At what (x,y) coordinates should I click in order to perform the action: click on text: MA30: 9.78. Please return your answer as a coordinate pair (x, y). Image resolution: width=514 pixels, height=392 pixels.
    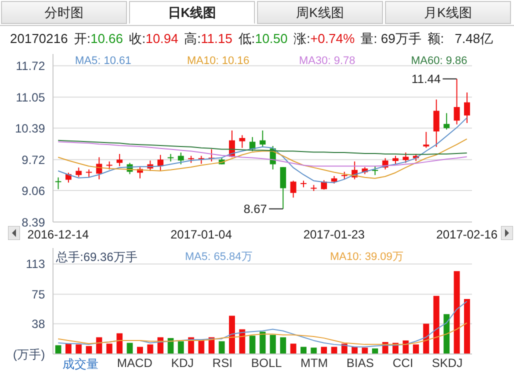
    Looking at the image, I should click on (327, 61).